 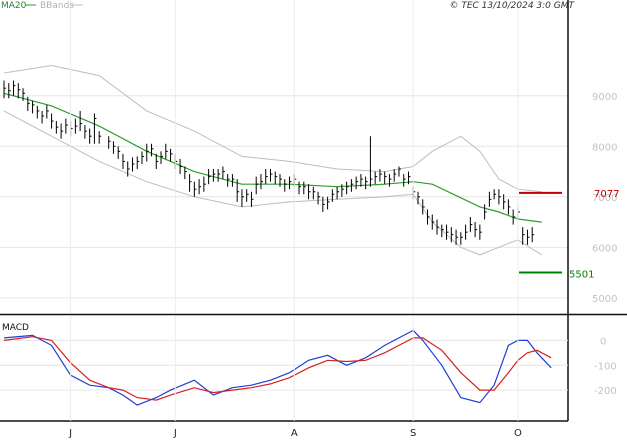 I want to click on x-tick-label: A, so click(x=294, y=433).